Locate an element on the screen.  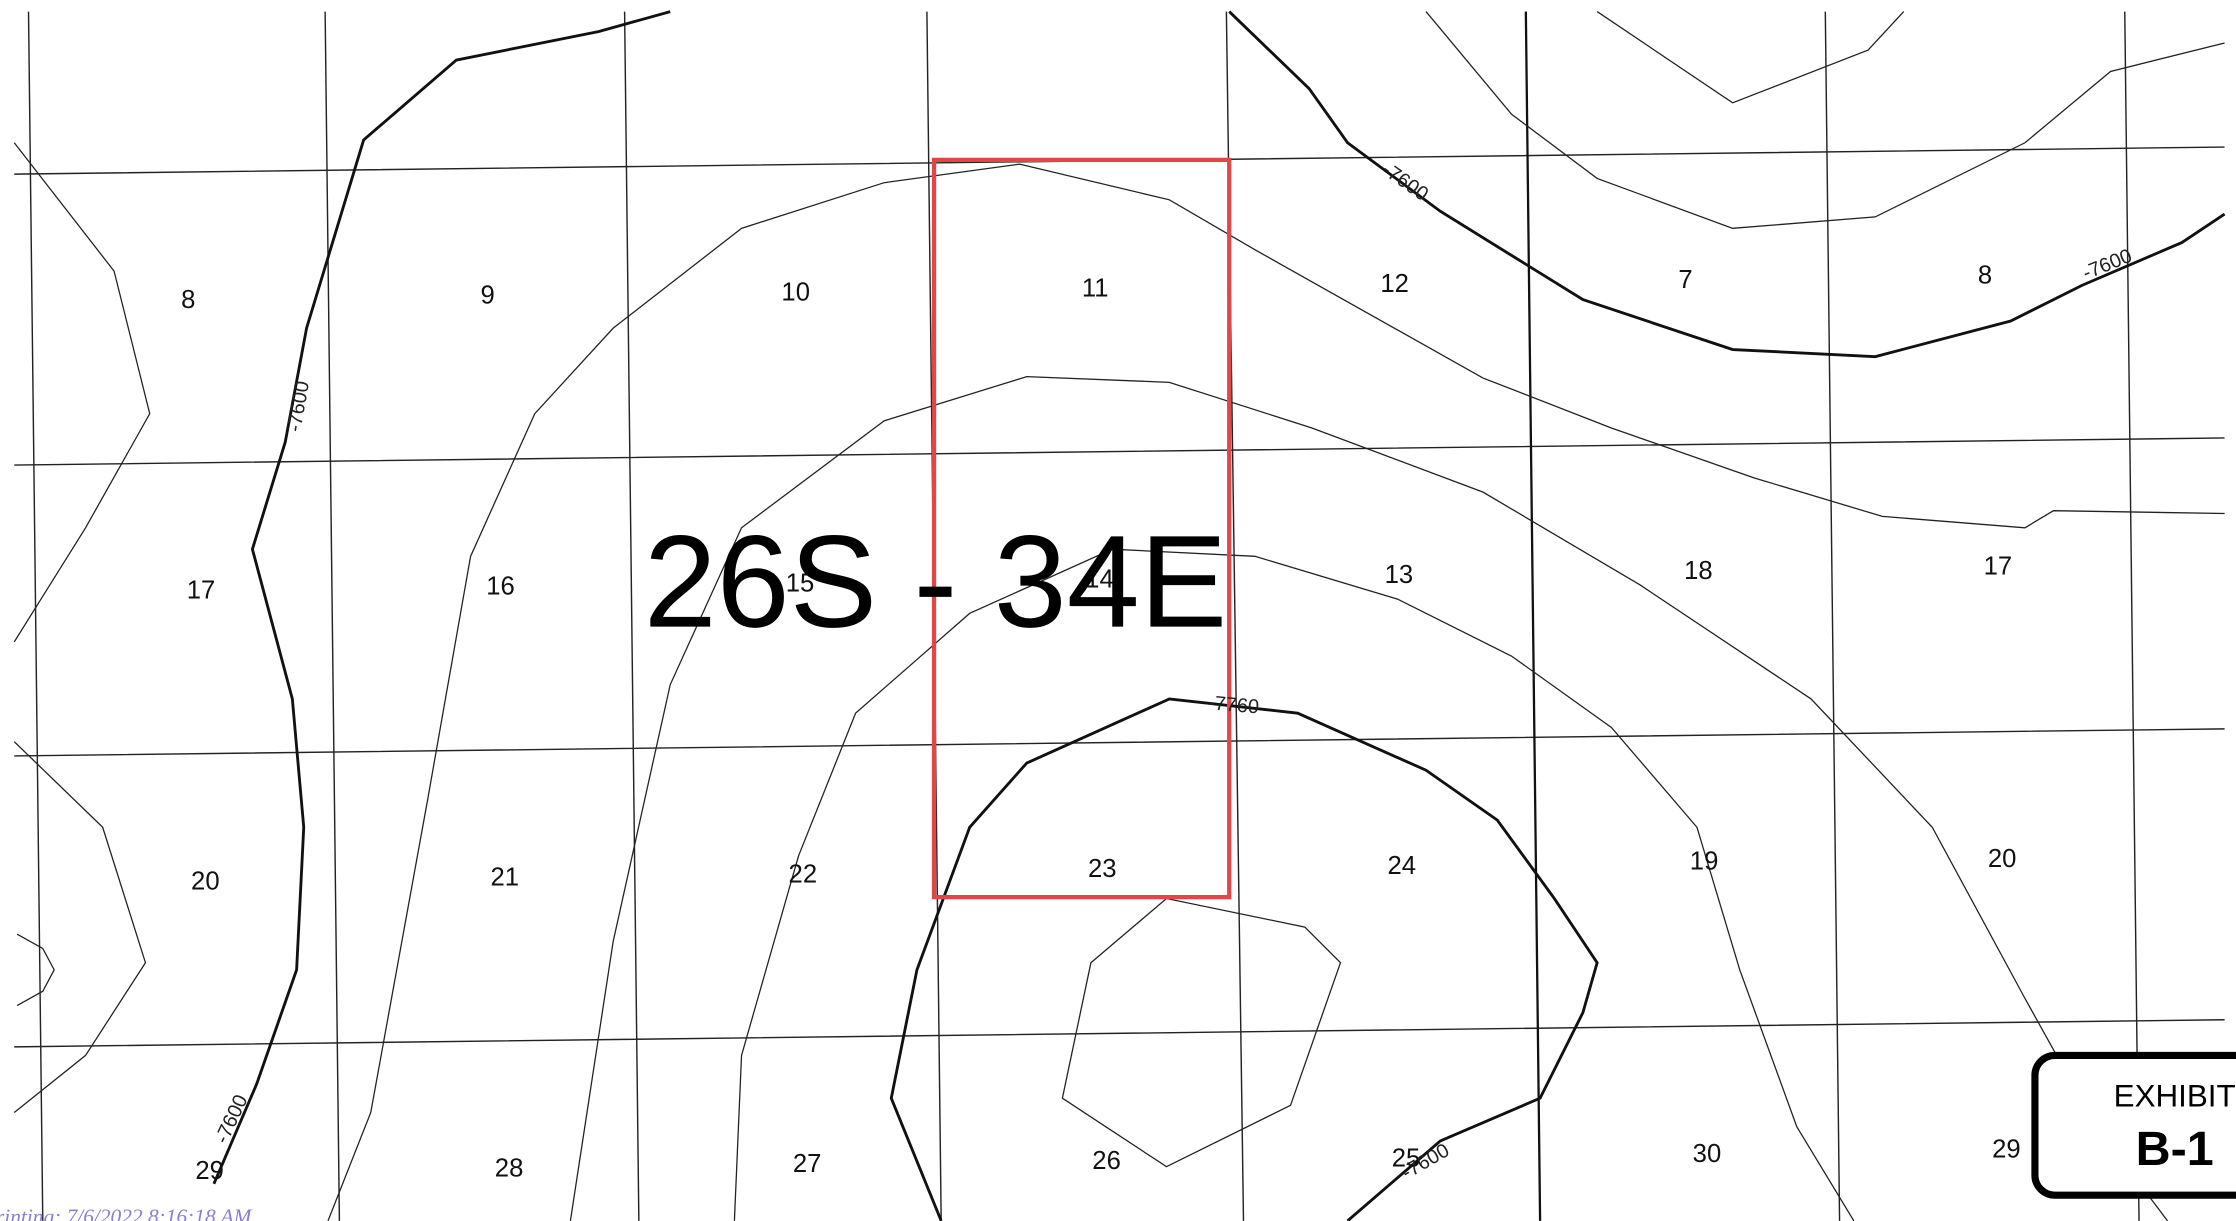
section-number: 11 is located at coordinates (1095, 288).